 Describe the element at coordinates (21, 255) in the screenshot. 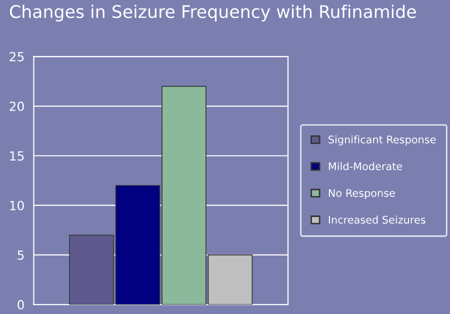

I see `y-tick-label: 5` at that location.